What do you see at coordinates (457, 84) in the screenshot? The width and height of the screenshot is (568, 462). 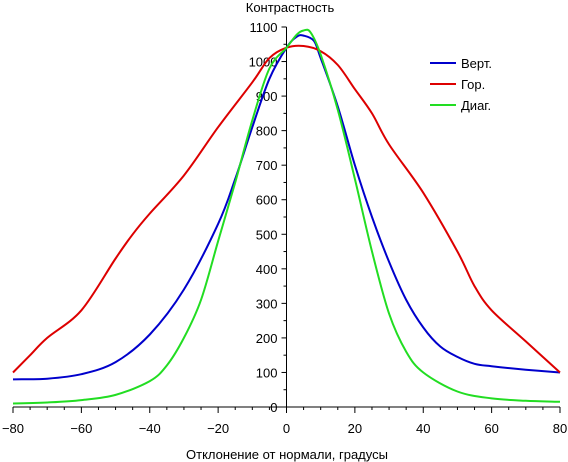 I see `legend-item-horizontal: Гор.` at bounding box center [457, 84].